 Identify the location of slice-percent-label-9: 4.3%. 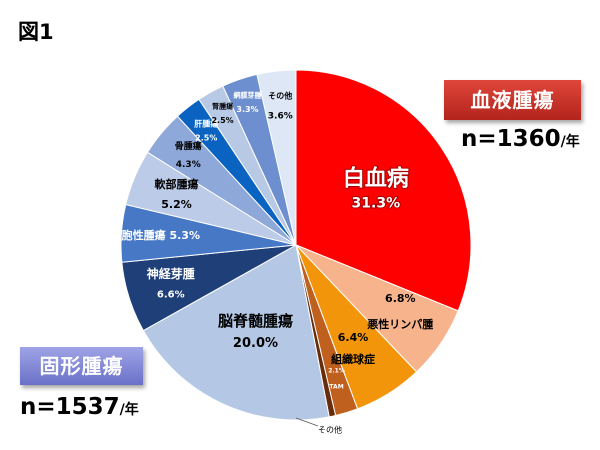
(188, 165).